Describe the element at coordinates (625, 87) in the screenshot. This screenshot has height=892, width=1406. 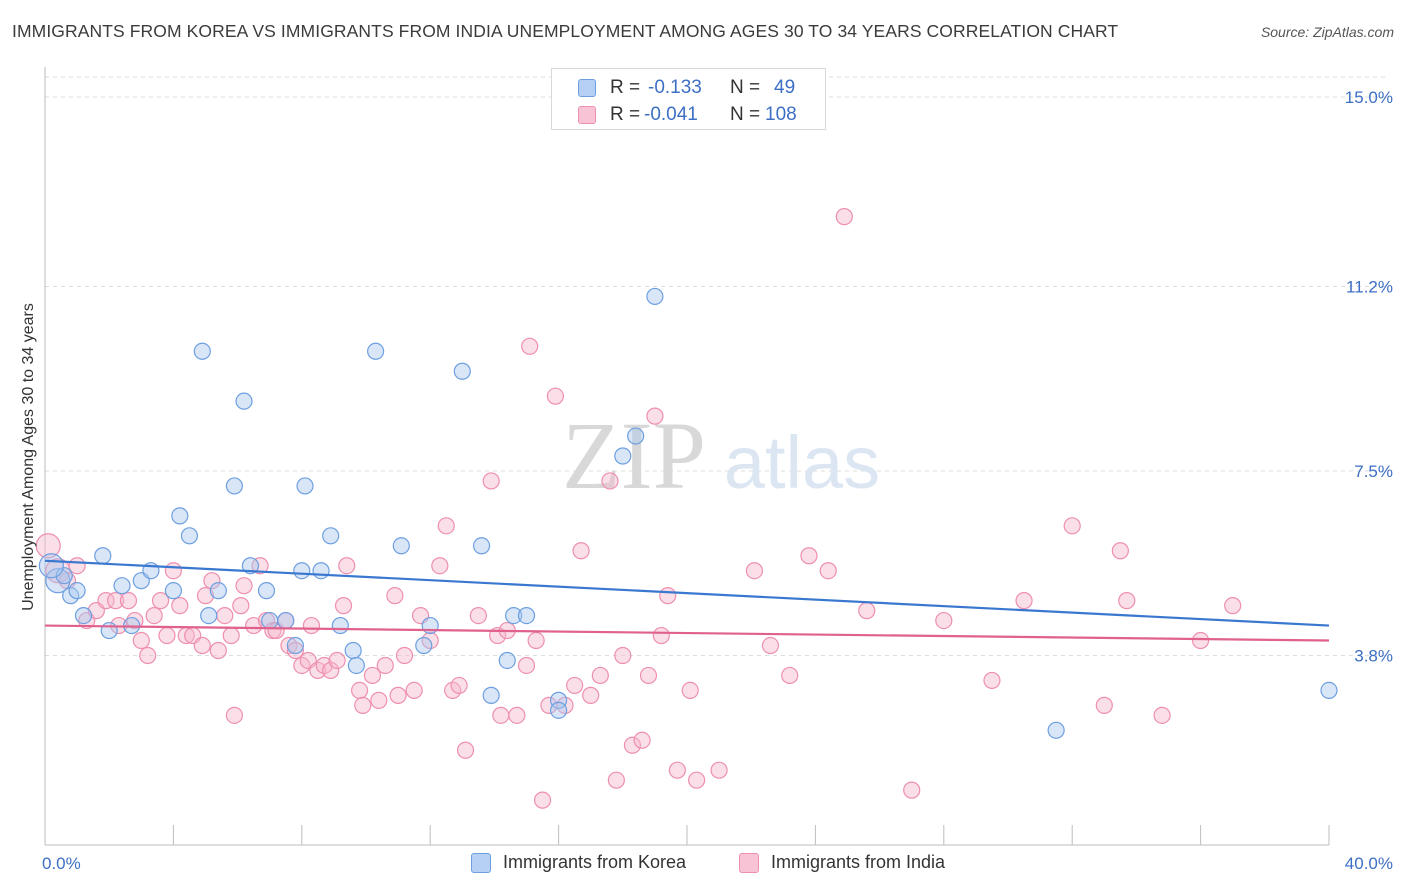
I see `korea-r-label: R =` at that location.